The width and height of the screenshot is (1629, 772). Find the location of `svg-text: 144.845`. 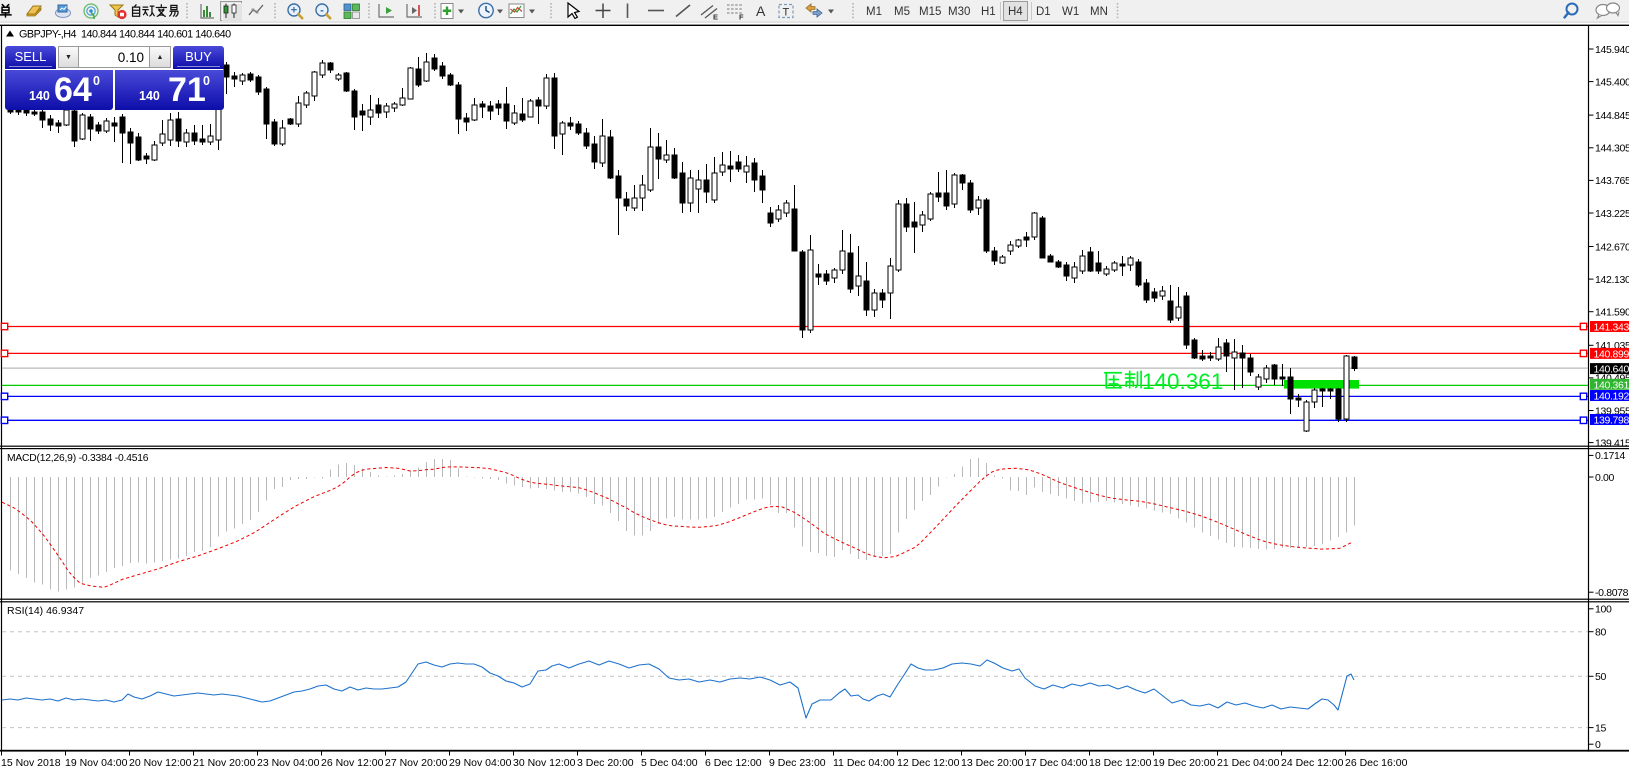

svg-text: 144.845 is located at coordinates (1612, 116).